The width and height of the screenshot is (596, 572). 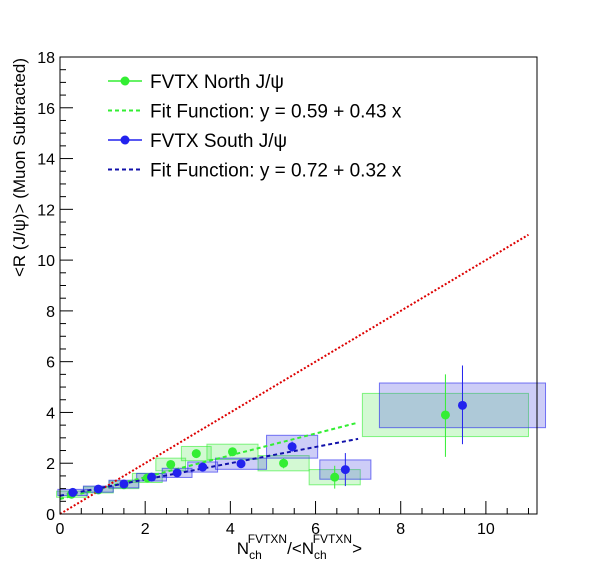 What do you see at coordinates (46, 261) in the screenshot?
I see `y-tick-label: 10` at bounding box center [46, 261].